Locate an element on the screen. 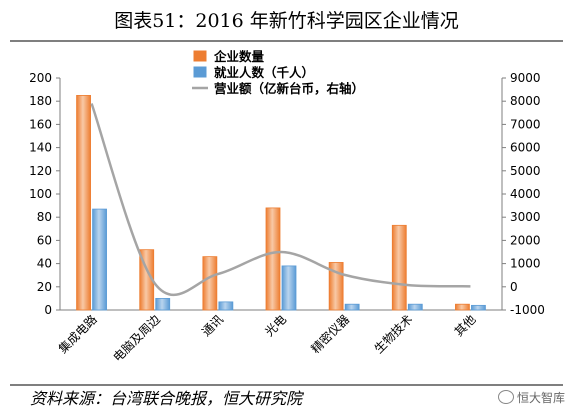 This screenshot has width=573, height=415. left-tick-label: 200 is located at coordinates (40, 78).